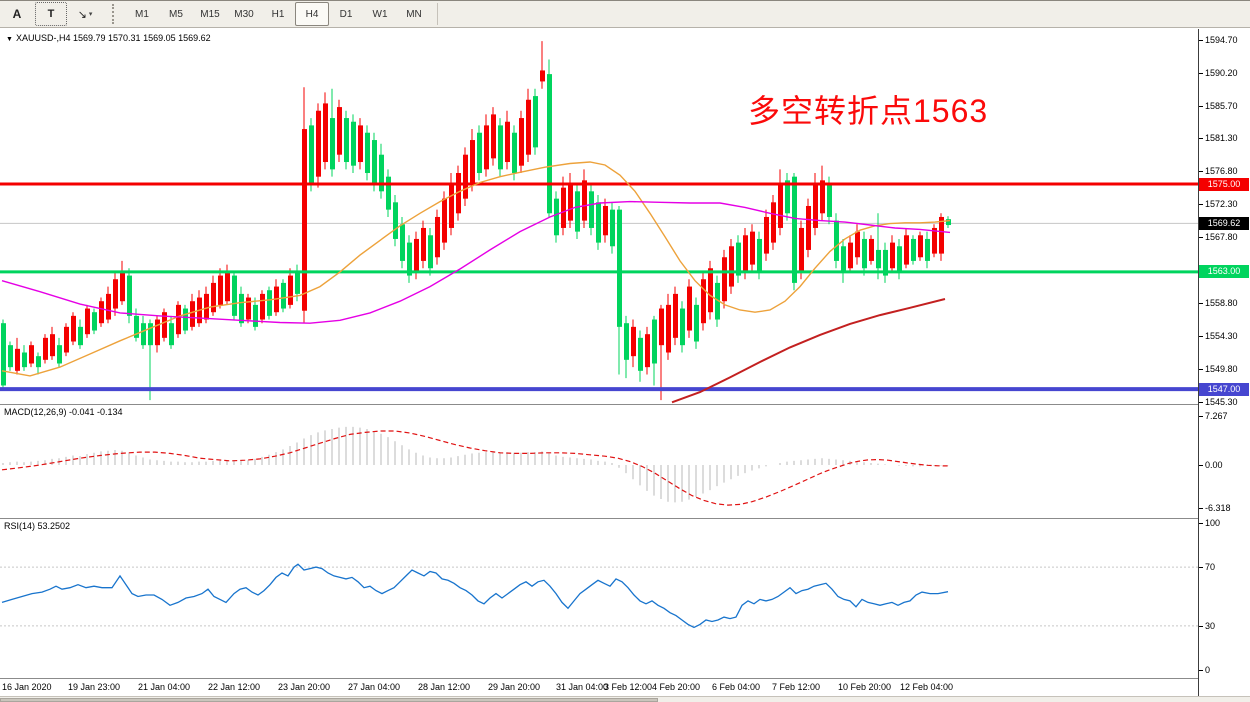  What do you see at coordinates (1224, 184) in the screenshot?
I see `price-tag-1575.00: 1575.00` at bounding box center [1224, 184].